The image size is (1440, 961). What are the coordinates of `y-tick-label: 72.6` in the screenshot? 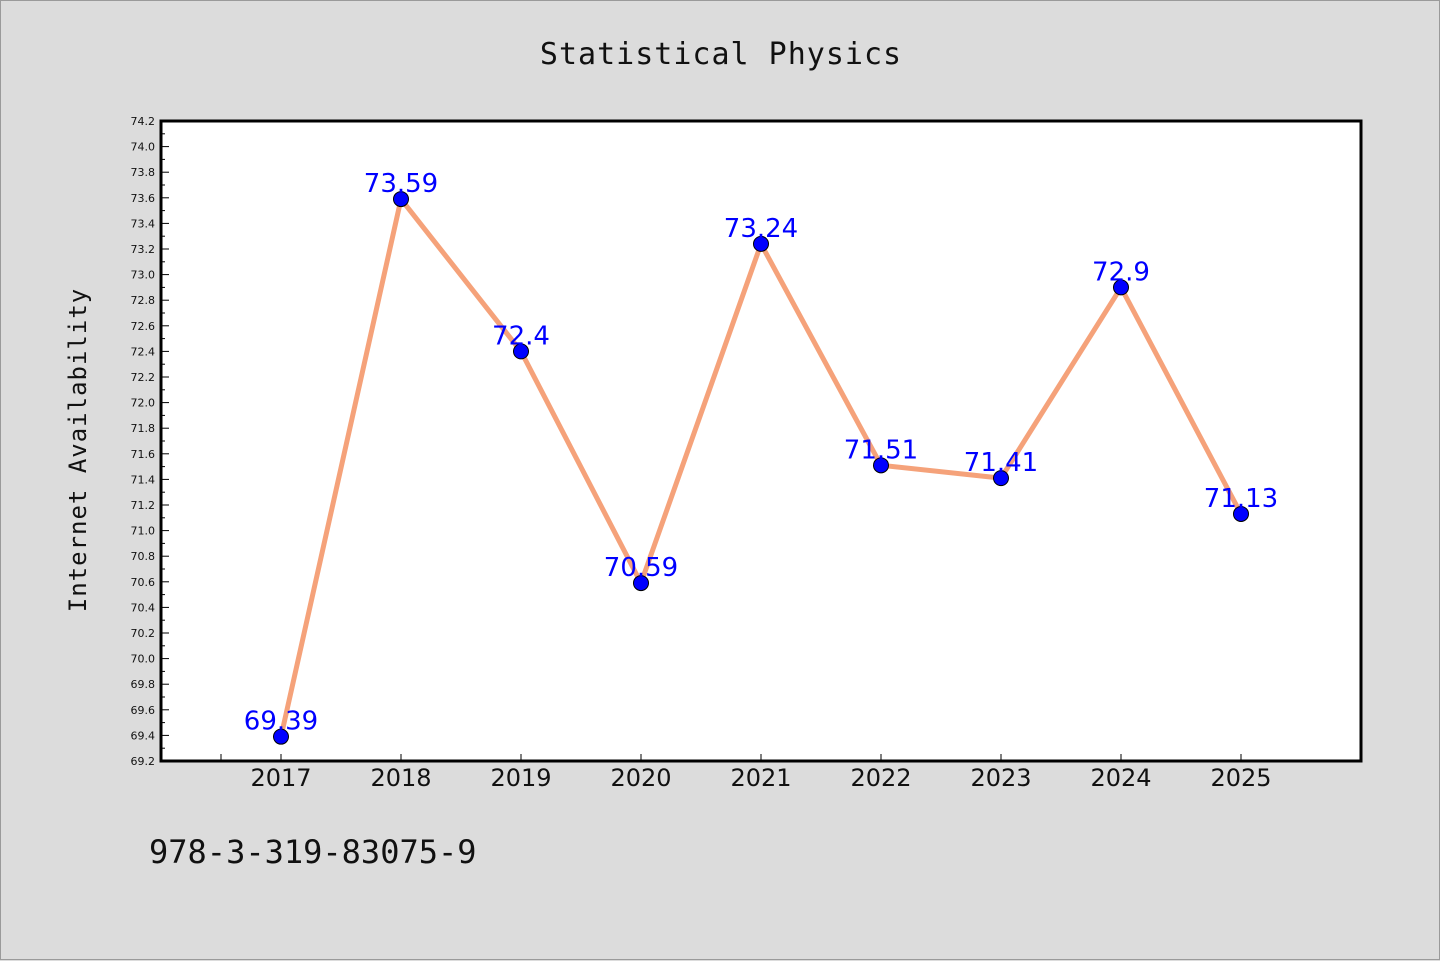 It's located at (143, 326).